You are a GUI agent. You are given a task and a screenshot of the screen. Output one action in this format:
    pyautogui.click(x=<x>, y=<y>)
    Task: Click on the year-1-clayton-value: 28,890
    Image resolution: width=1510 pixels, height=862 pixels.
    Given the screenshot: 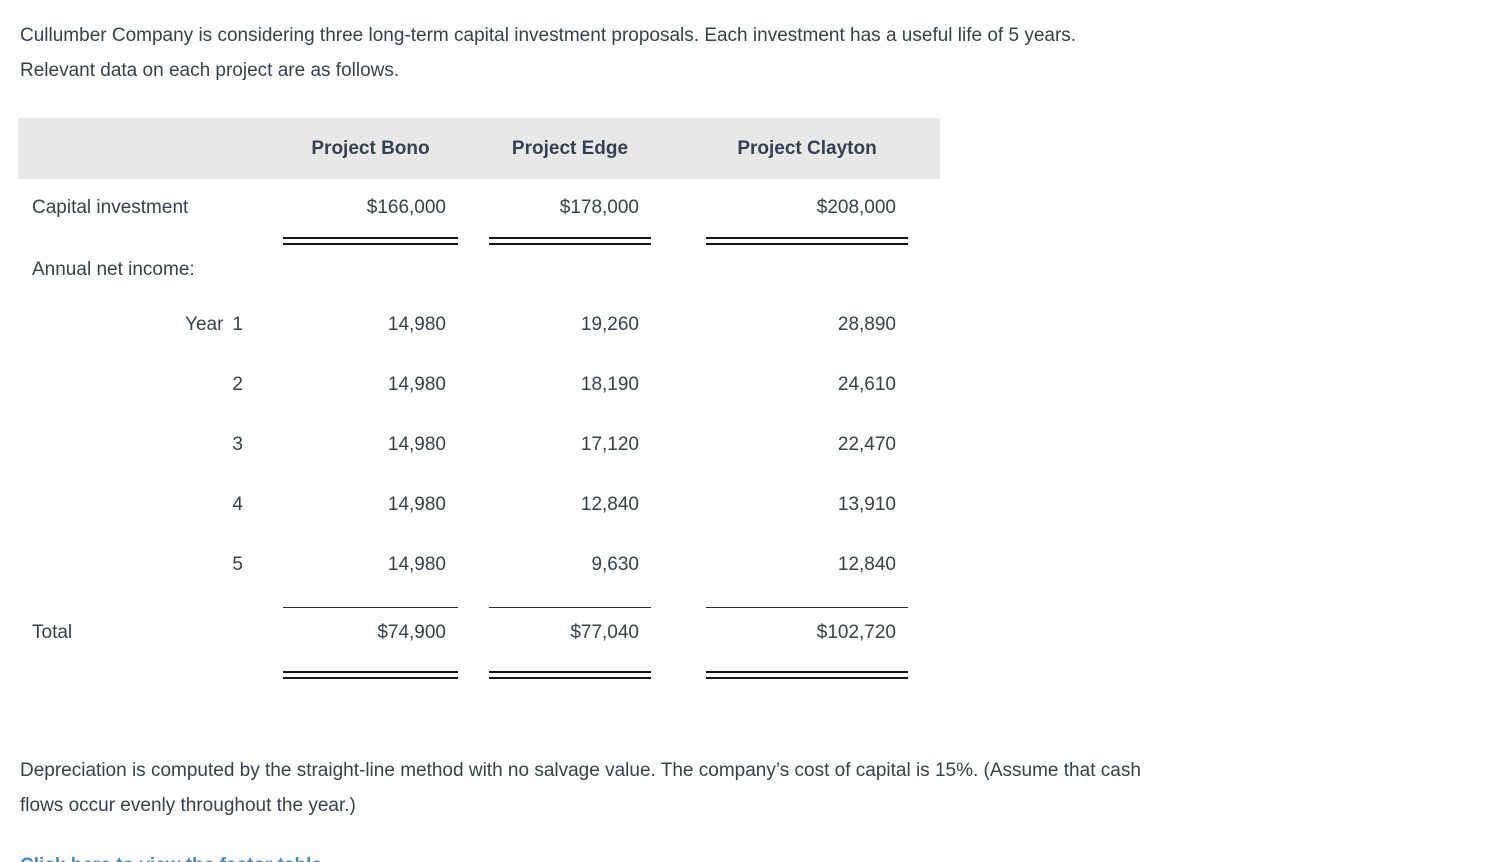 What is the action you would take?
    pyautogui.click(x=866, y=324)
    